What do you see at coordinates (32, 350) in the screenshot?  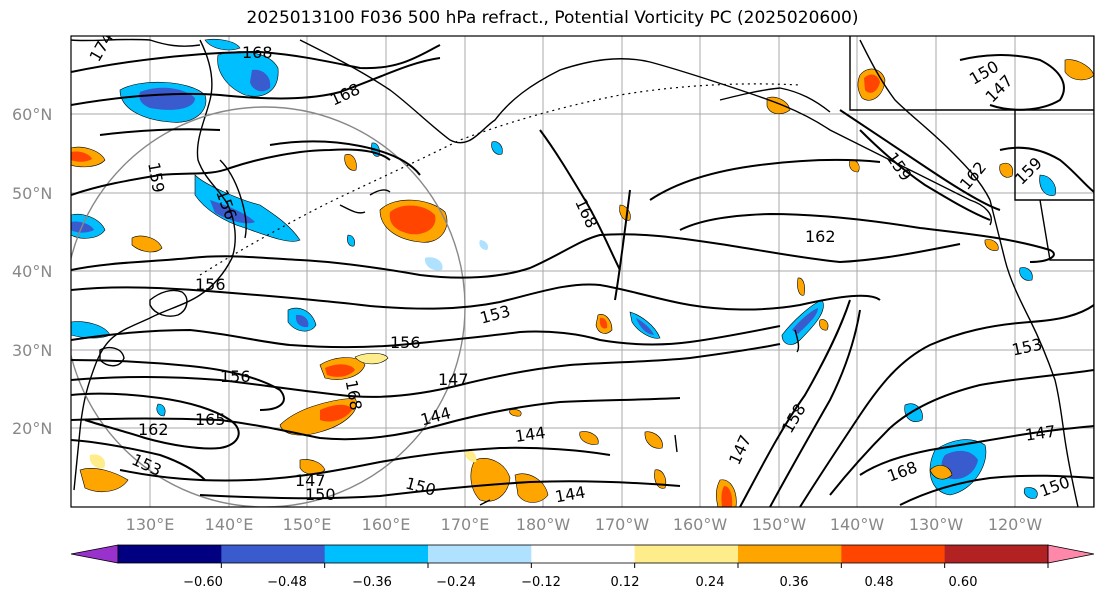 I see `svg-text: 30°N` at bounding box center [32, 350].